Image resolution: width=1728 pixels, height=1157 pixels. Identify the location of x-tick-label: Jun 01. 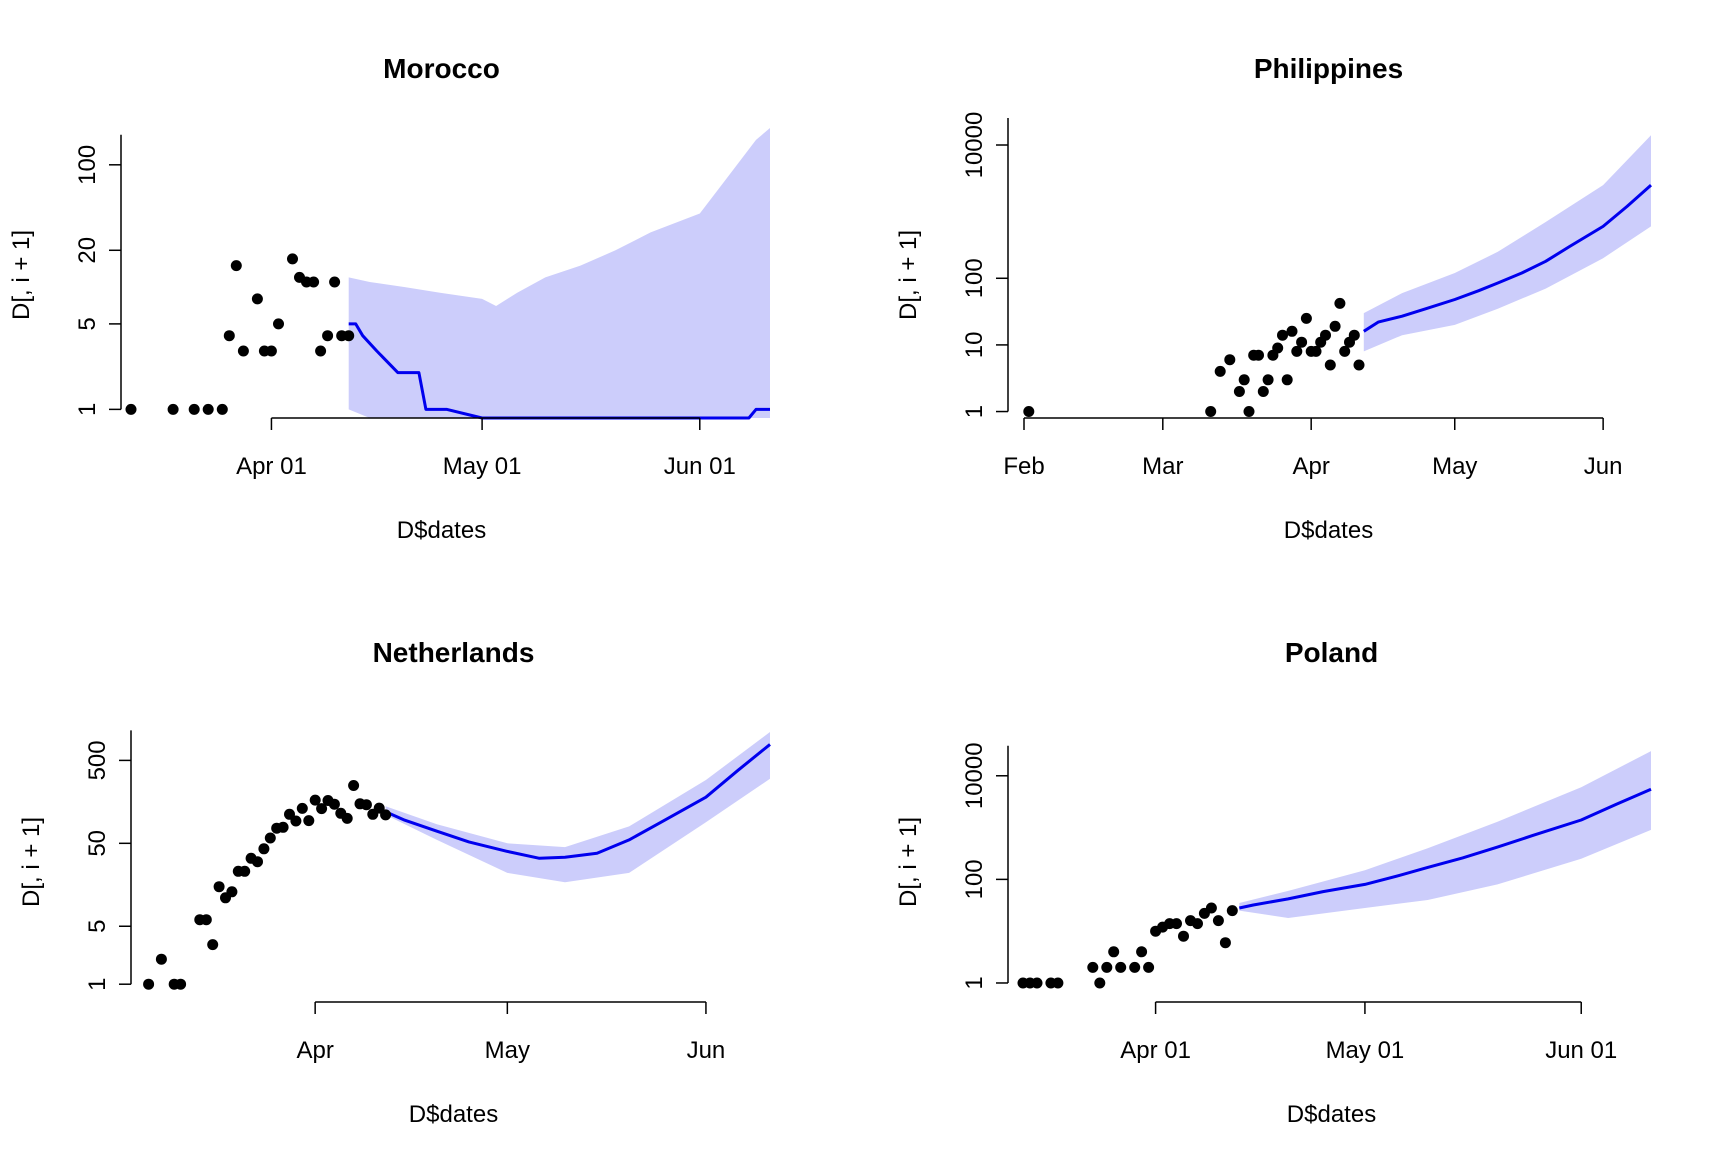
(1581, 1050).